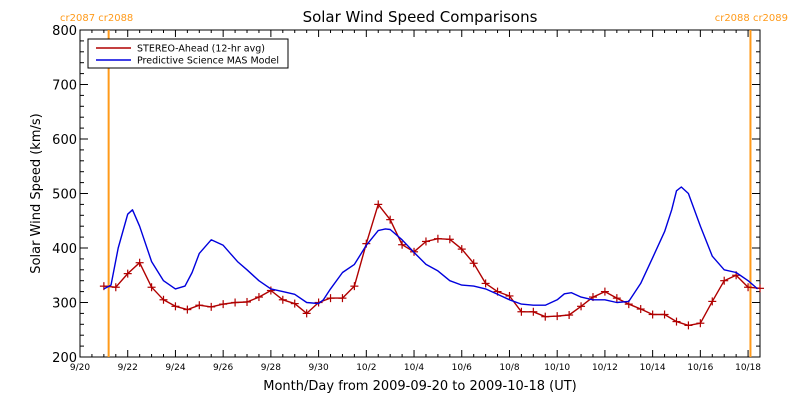  I want to click on rotation-marker-label: cr2088 cr2089, so click(751, 18).